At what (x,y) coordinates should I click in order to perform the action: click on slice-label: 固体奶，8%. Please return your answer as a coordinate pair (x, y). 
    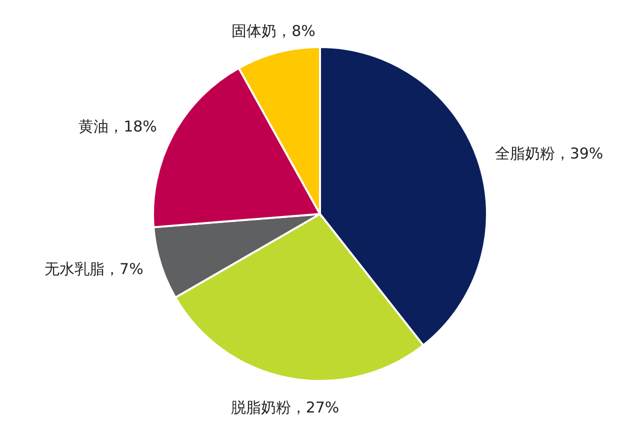
    Looking at the image, I should click on (274, 31).